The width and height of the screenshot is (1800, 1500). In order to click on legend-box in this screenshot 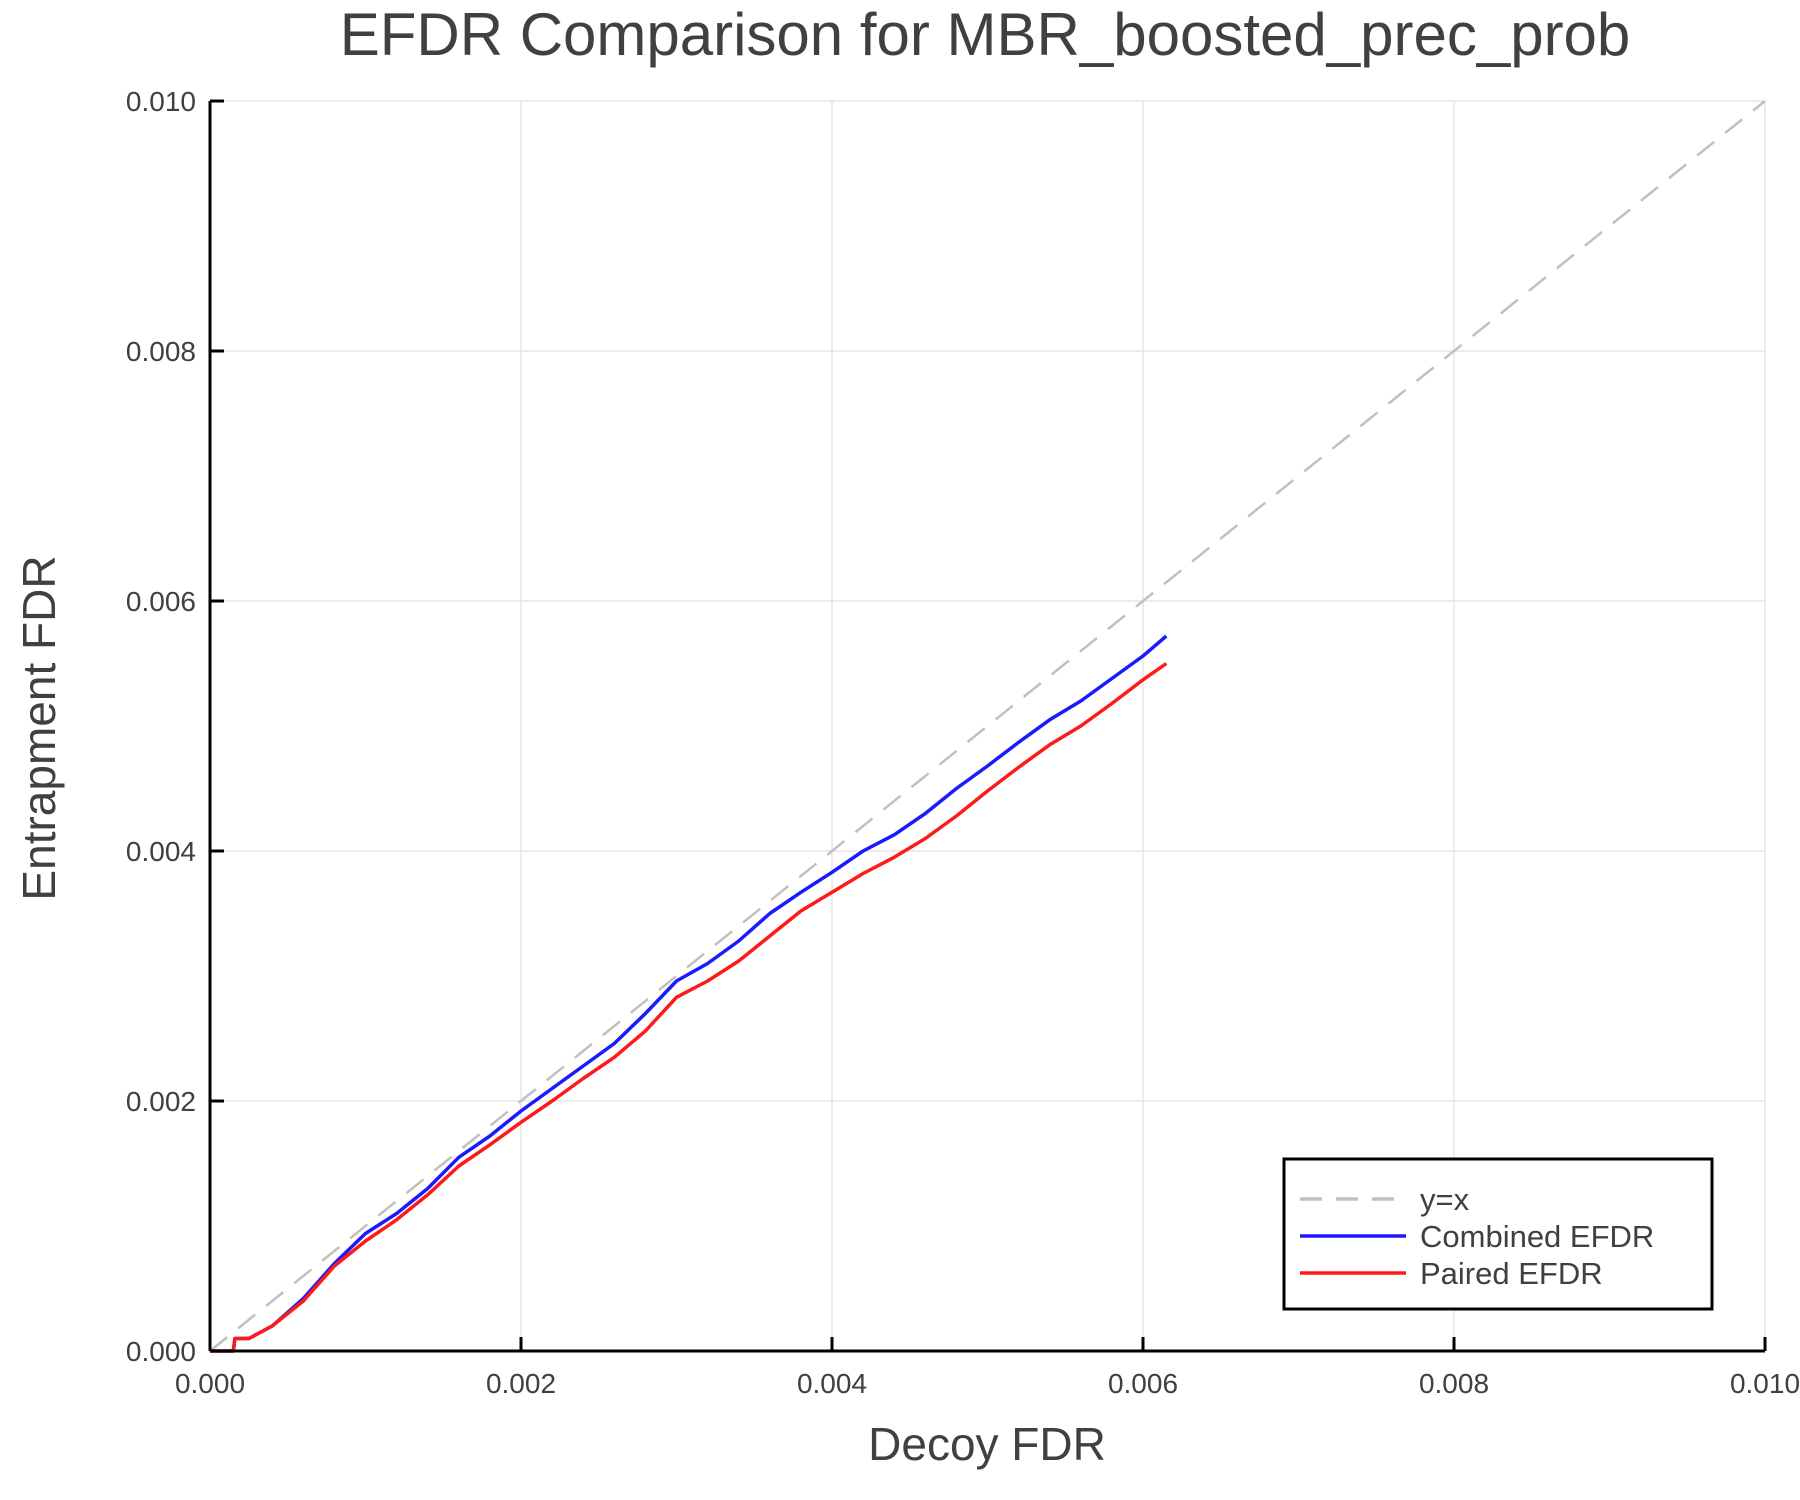, I will do `click(1498, 1234)`.